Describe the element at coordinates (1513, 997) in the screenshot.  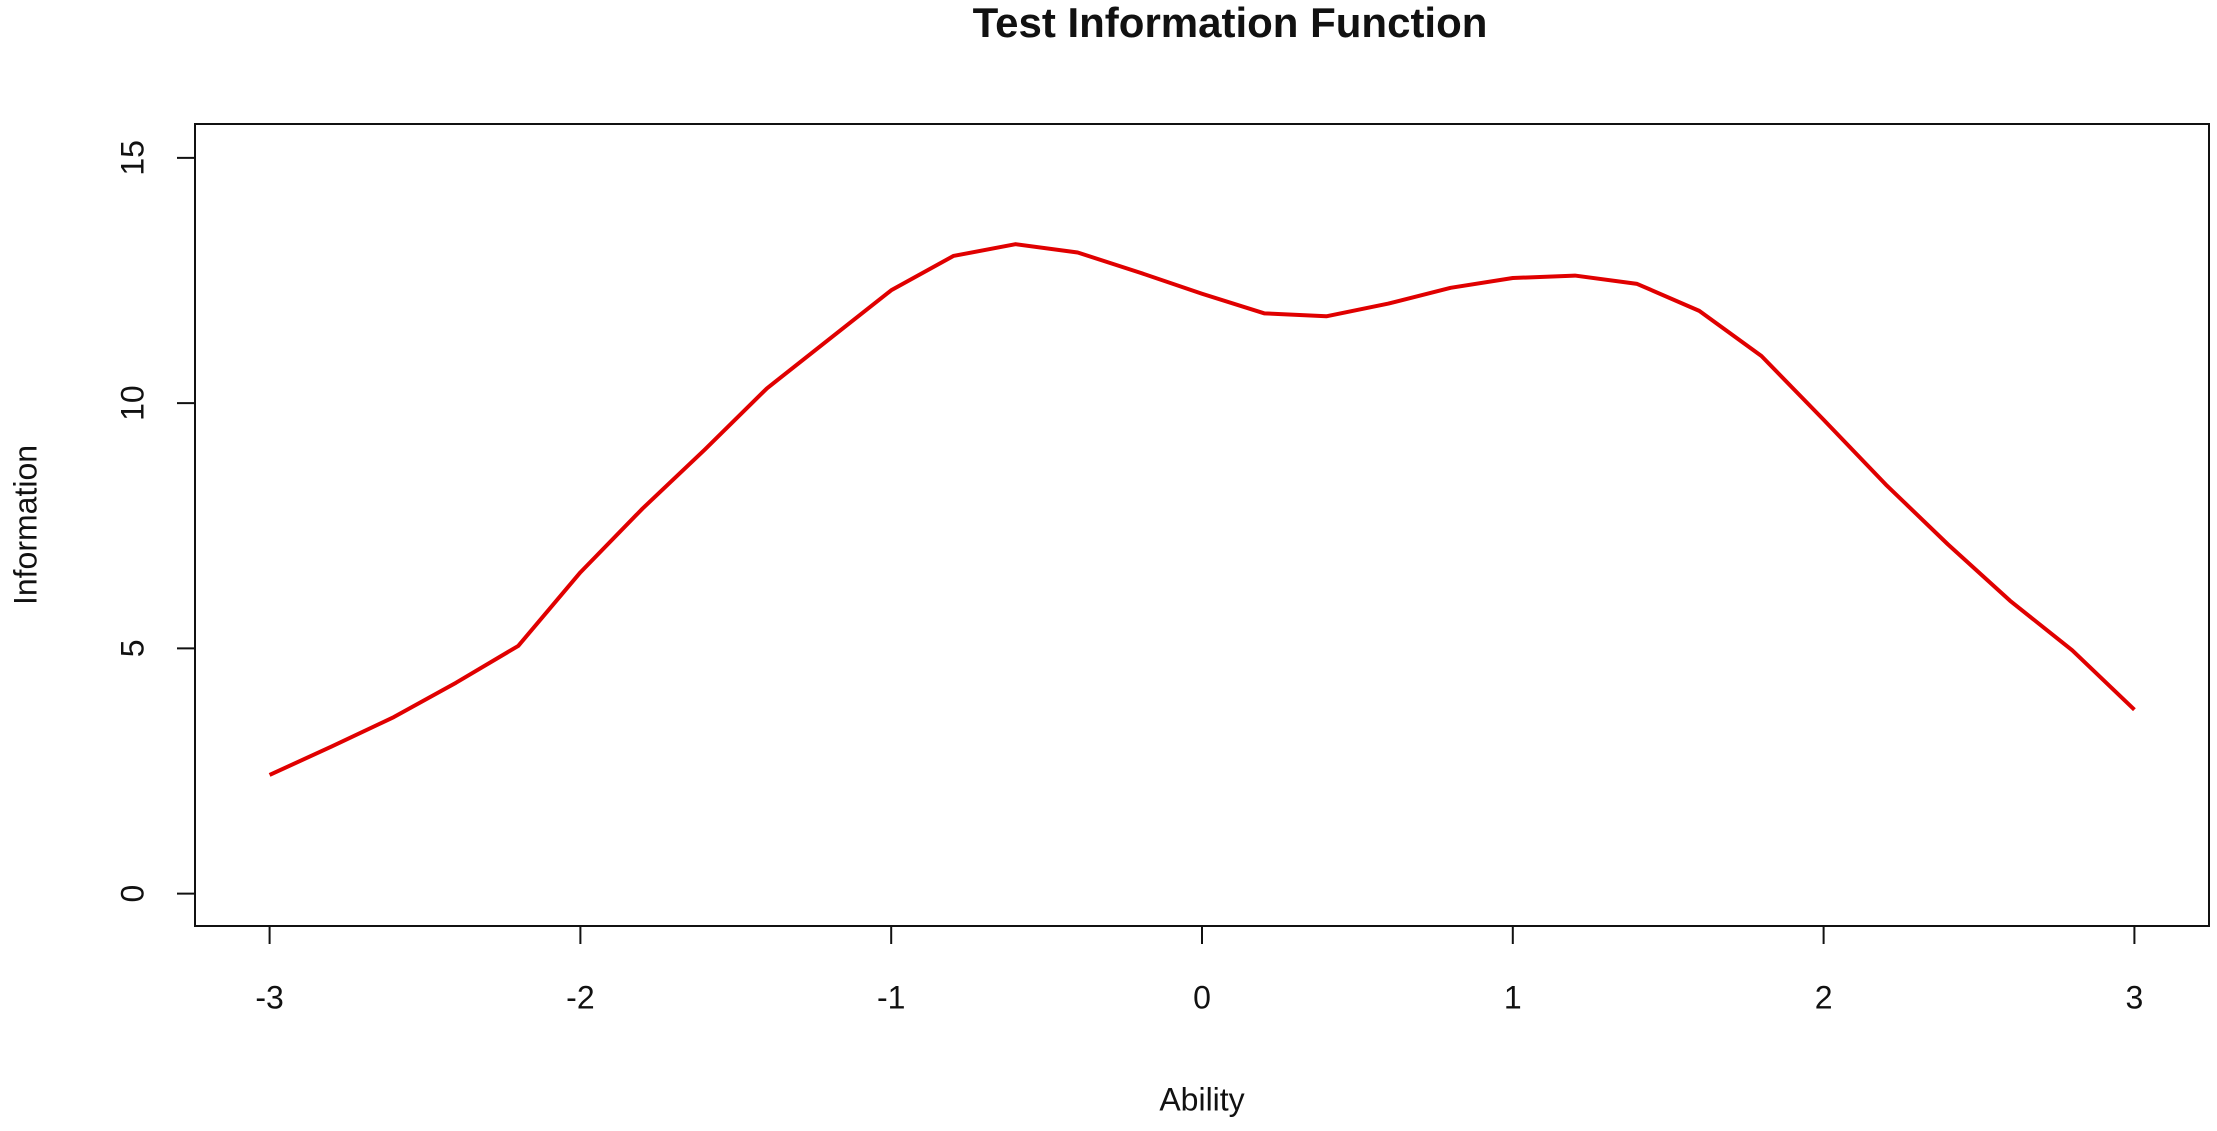
I see `x-tick-label: 1` at that location.